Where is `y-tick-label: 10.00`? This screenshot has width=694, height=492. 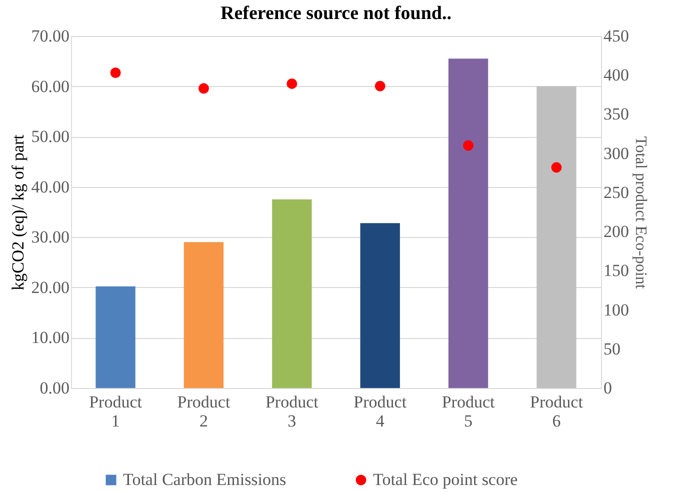 y-tick-label: 10.00 is located at coordinates (50, 338).